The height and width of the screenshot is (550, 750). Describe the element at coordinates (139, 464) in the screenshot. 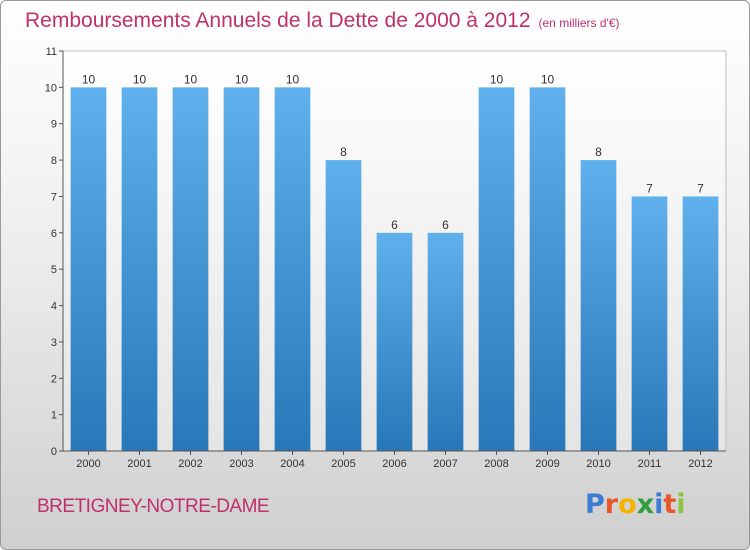

I see `x-tick-label: 2001` at that location.